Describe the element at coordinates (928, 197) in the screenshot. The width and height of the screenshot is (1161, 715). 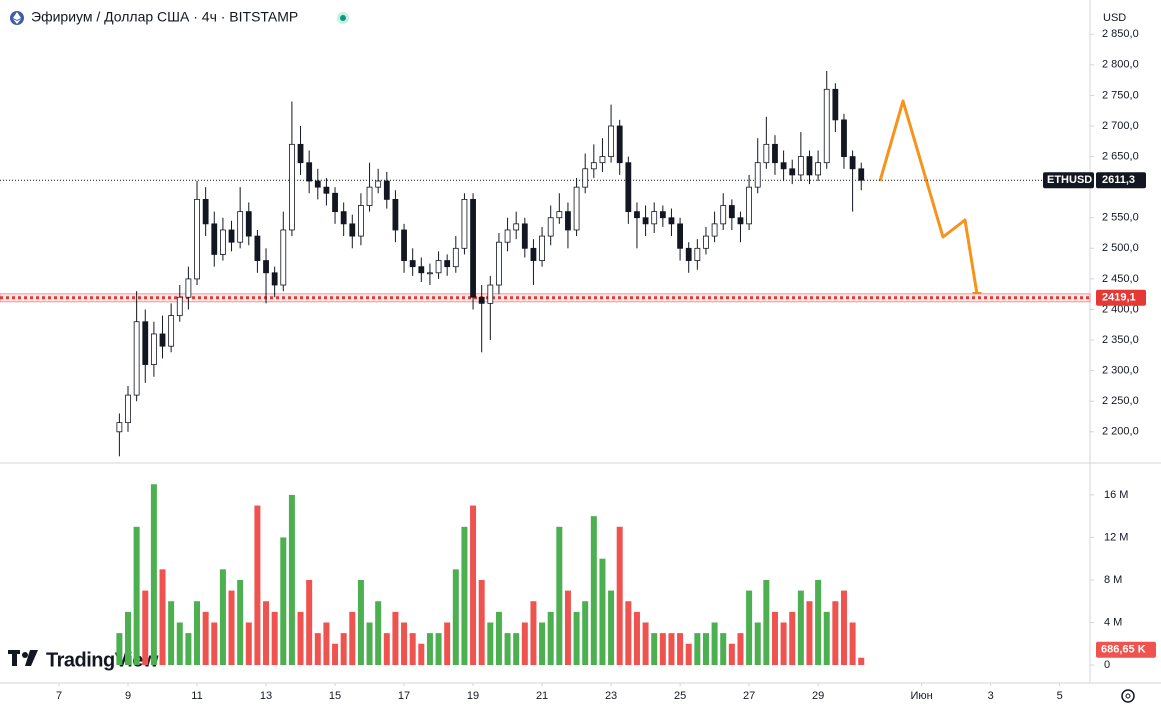
I see `forecast-path` at that location.